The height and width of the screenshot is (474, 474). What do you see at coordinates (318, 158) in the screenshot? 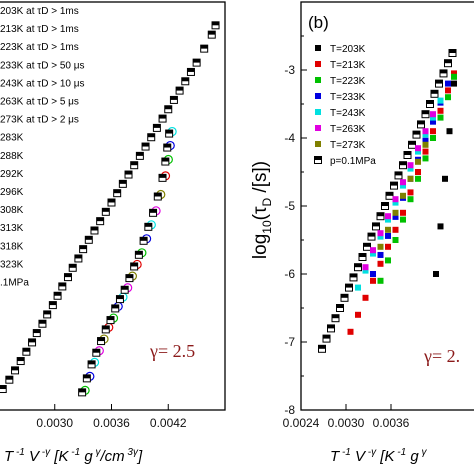
I see `b-legend-marker-fill` at bounding box center [318, 158].